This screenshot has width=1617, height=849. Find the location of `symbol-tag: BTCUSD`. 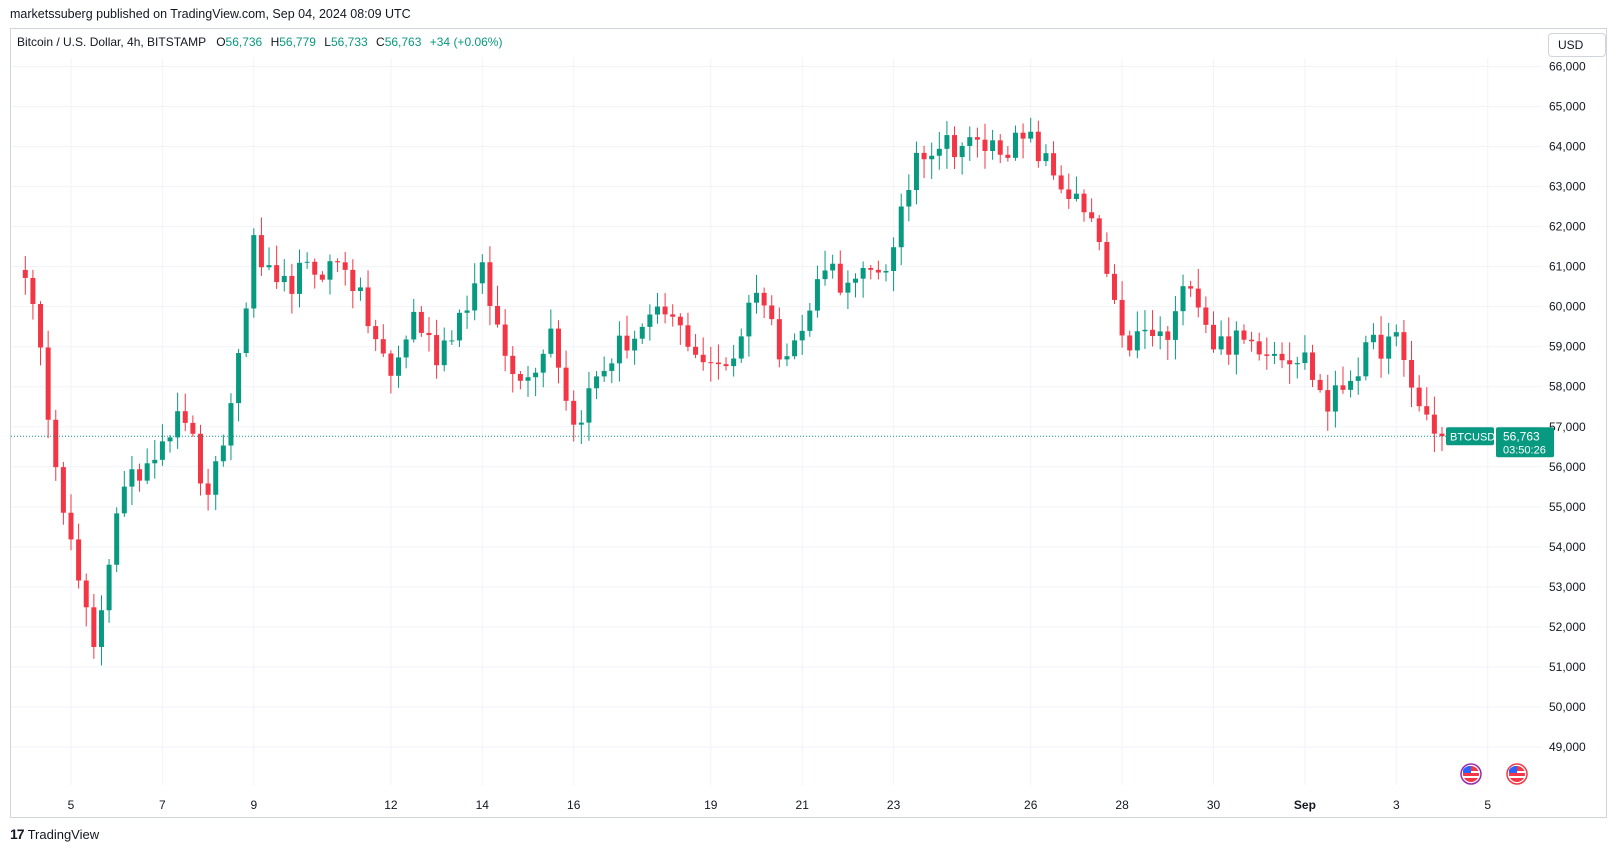

symbol-tag: BTCUSD is located at coordinates (1472, 437).